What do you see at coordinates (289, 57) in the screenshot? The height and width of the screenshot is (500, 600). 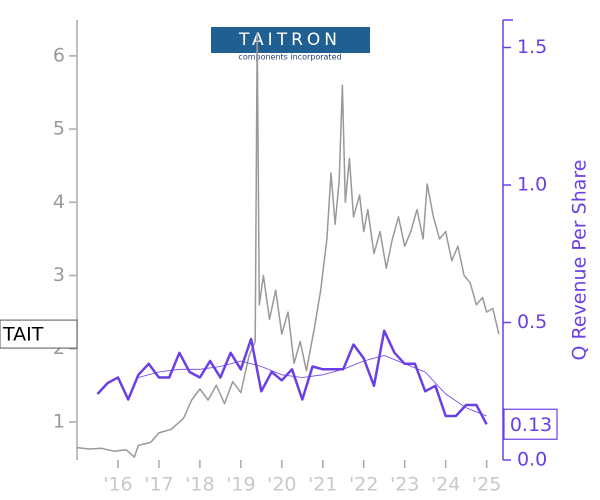 I see `logo-tagline: components incorporated` at bounding box center [289, 57].